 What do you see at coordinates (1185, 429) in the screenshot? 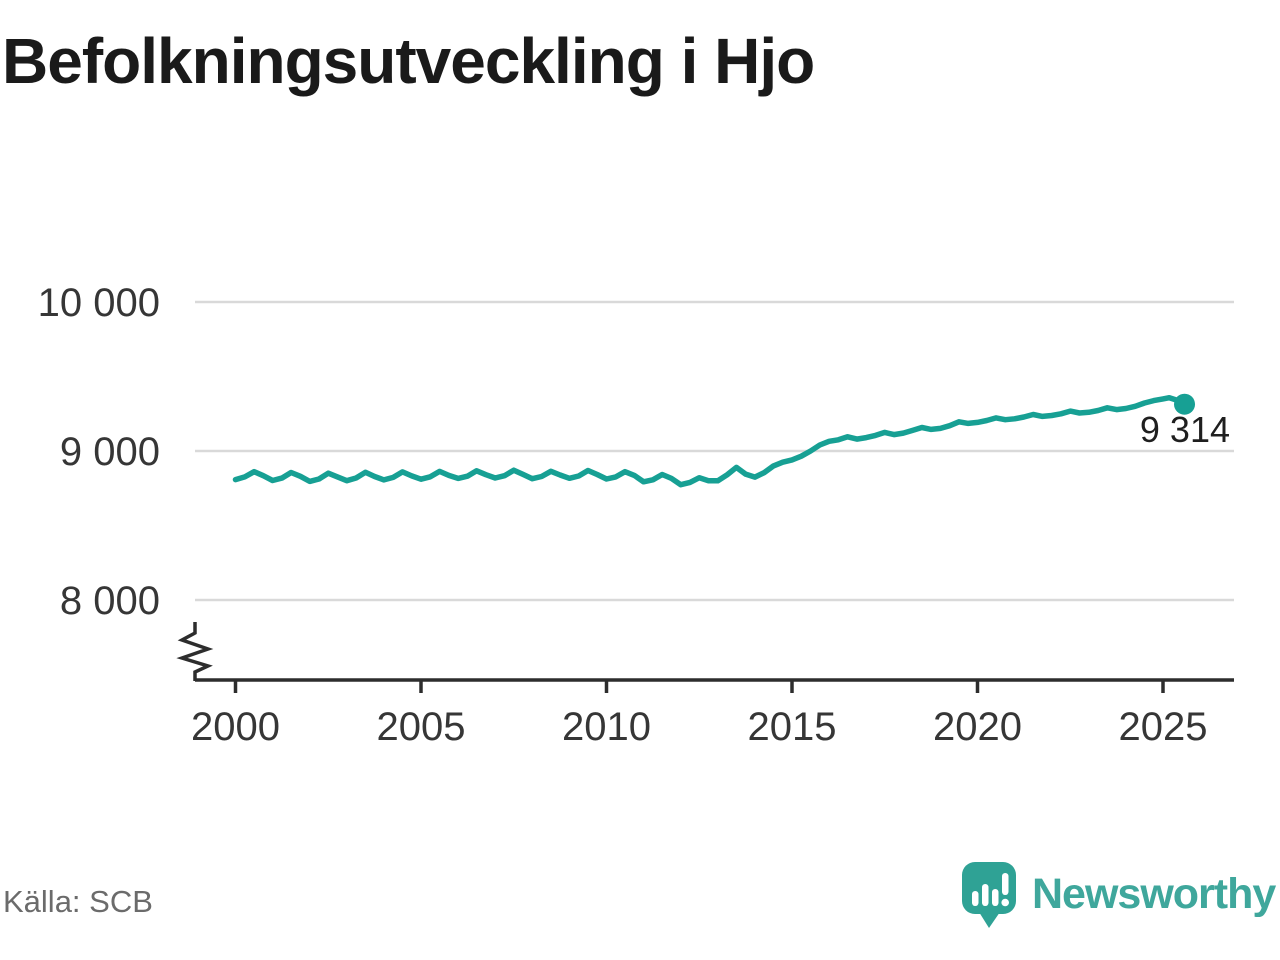
I see `end-value-label: 9 314` at bounding box center [1185, 429].